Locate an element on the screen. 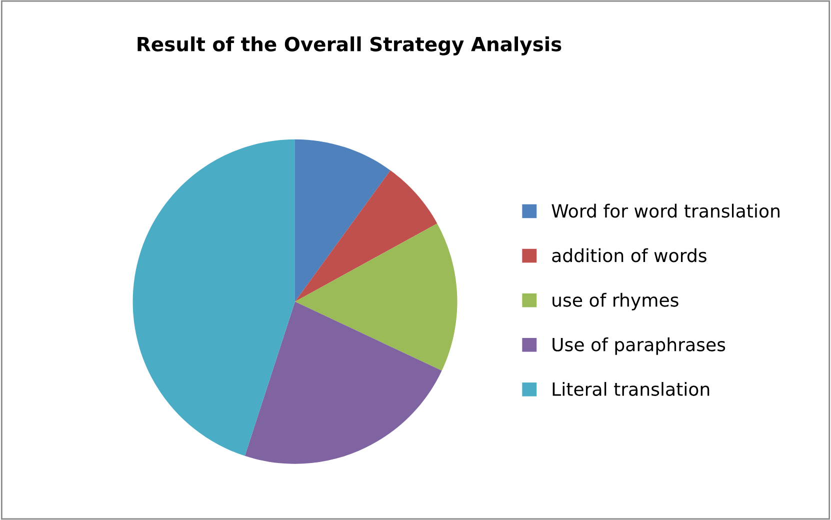  legend-label: Word for word translation is located at coordinates (666, 211).